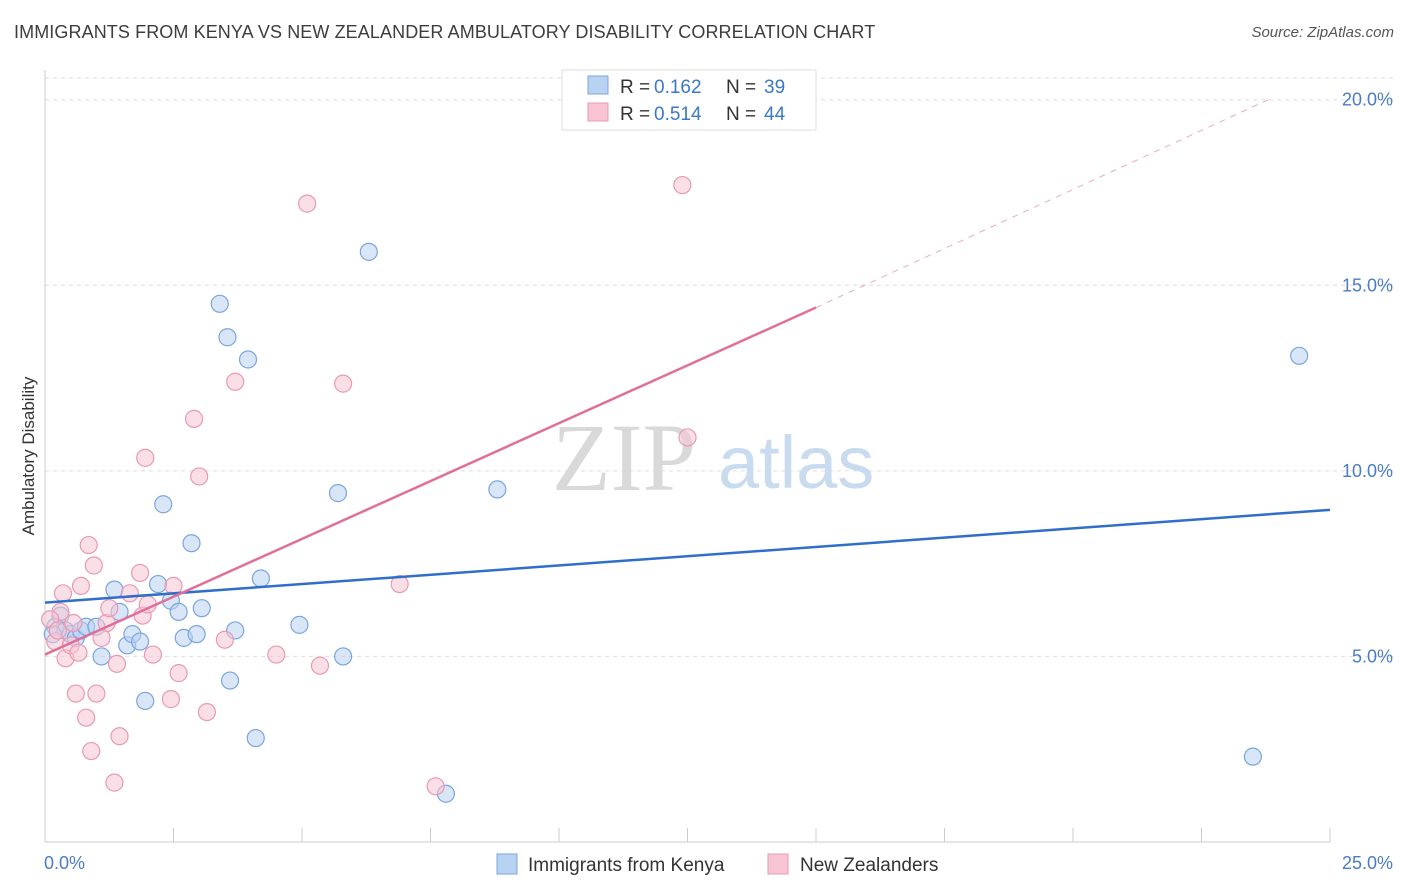  Describe the element at coordinates (1367, 378) in the screenshot. I see `y-tick-labels: 5.0% 10.0% 15.0% 20.0%` at that location.